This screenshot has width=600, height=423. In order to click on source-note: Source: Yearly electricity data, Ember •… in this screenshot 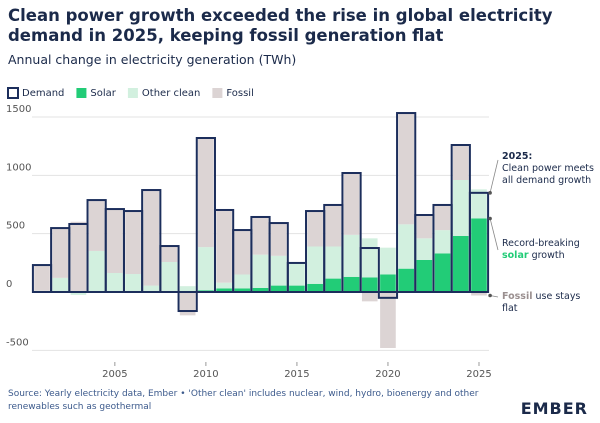, I will do `click(243, 400)`.